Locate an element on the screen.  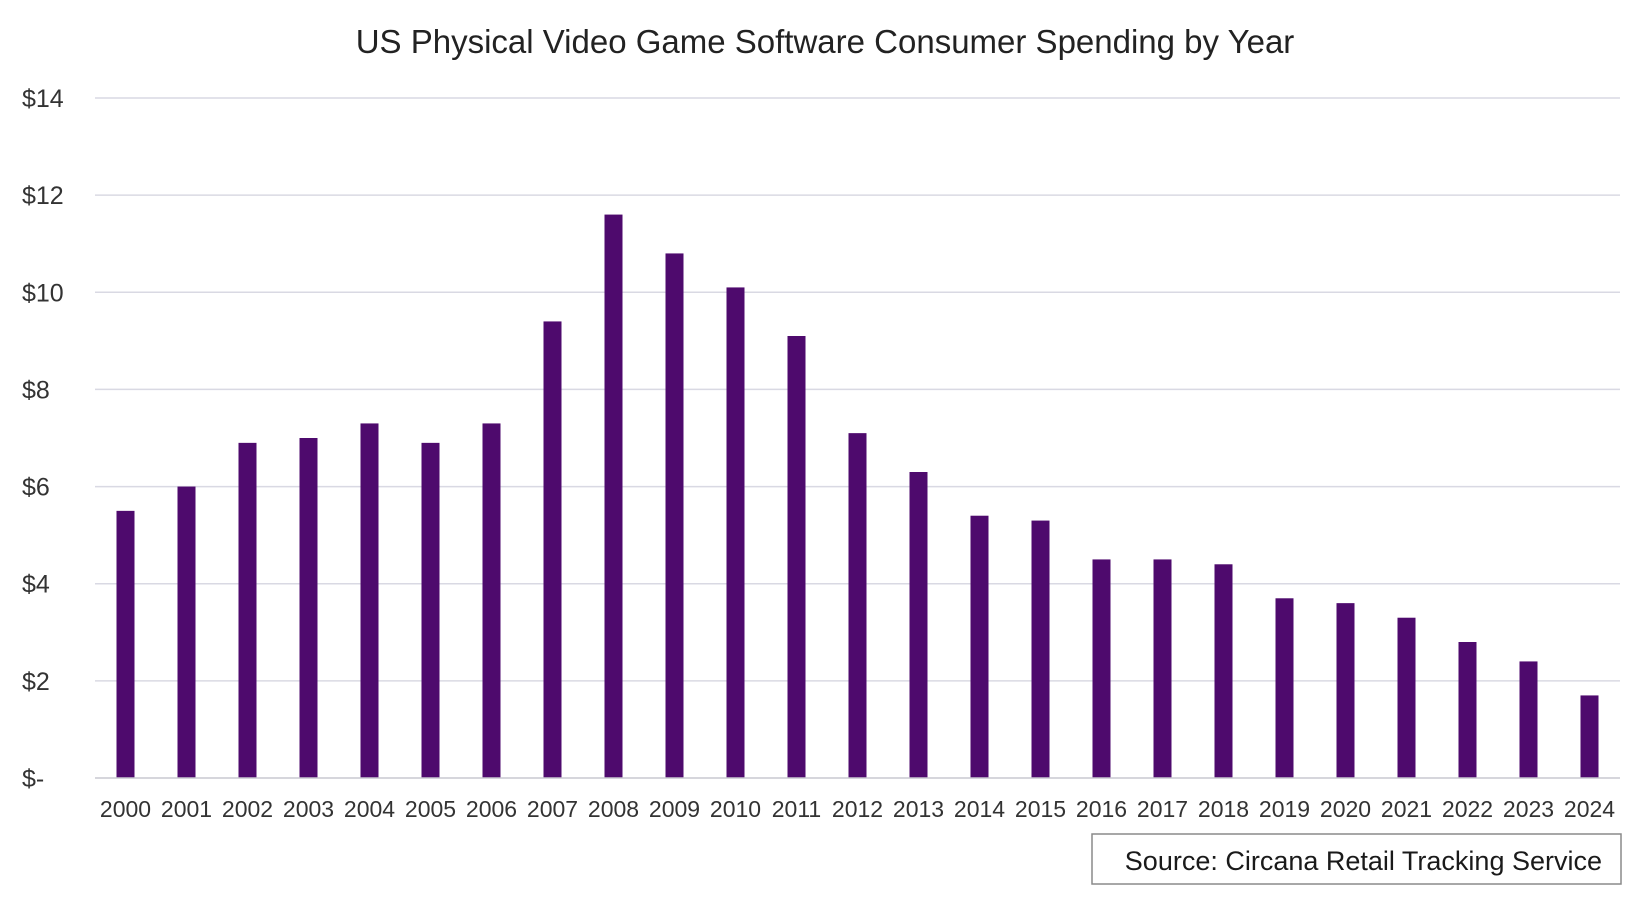
bar-2017 is located at coordinates (1162, 668).